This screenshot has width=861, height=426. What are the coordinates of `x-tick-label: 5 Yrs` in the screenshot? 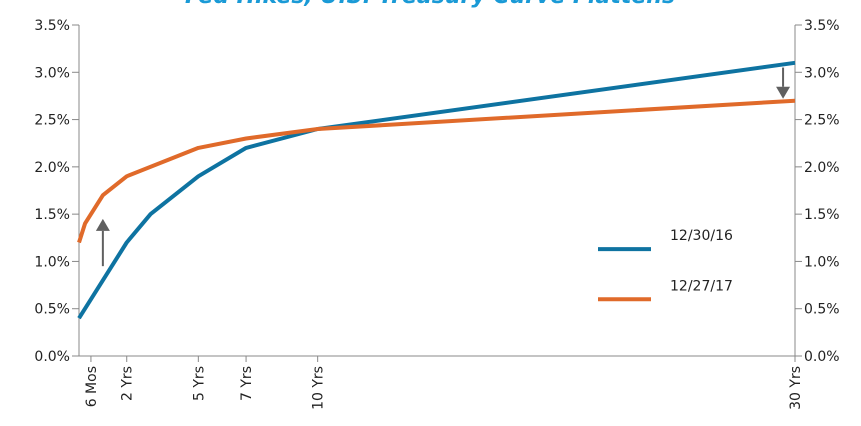 It's located at (199, 383).